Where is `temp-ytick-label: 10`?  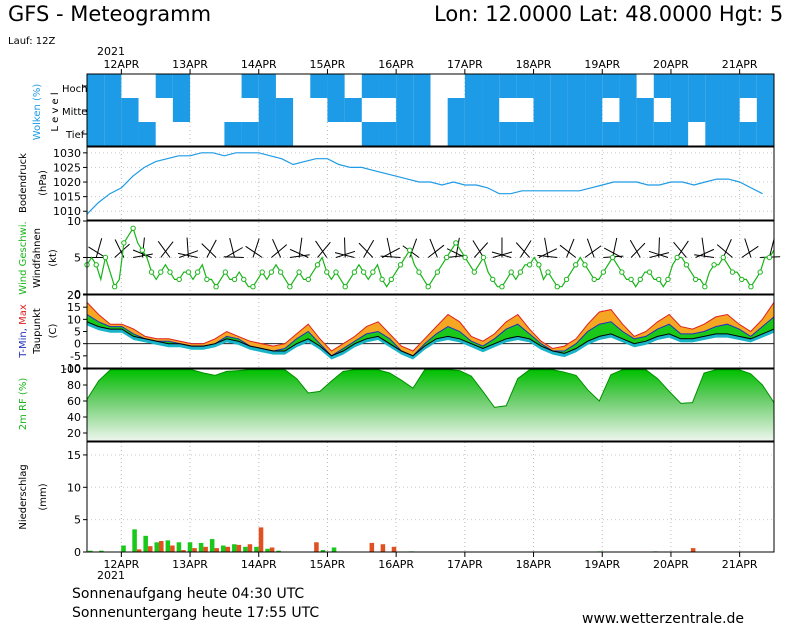
temp-ytick-label: 10 is located at coordinates (74, 319).